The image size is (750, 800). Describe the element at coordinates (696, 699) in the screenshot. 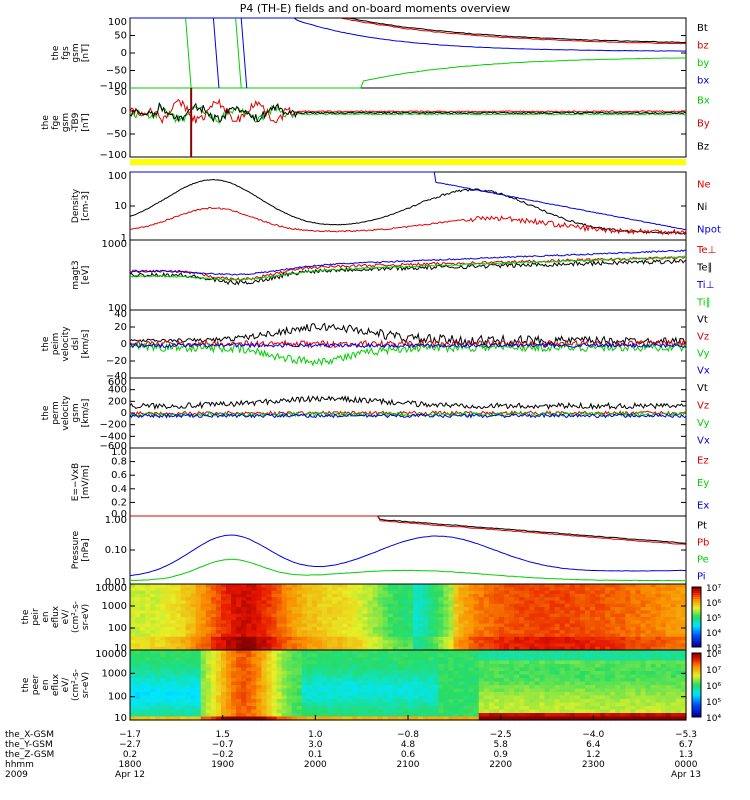

I see `colorbar-cell` at that location.